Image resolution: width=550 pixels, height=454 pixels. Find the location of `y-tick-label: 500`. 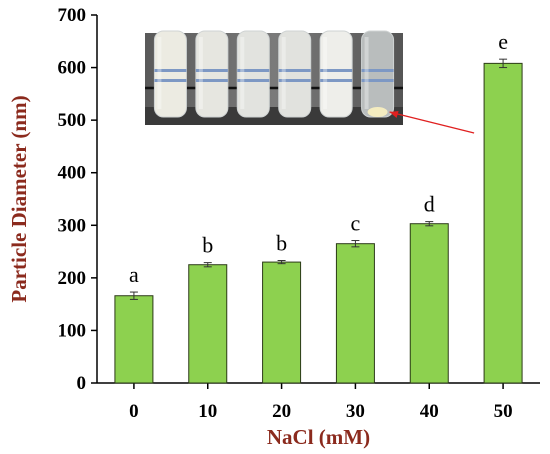

y-tick-label: 500 is located at coordinates (72, 120).